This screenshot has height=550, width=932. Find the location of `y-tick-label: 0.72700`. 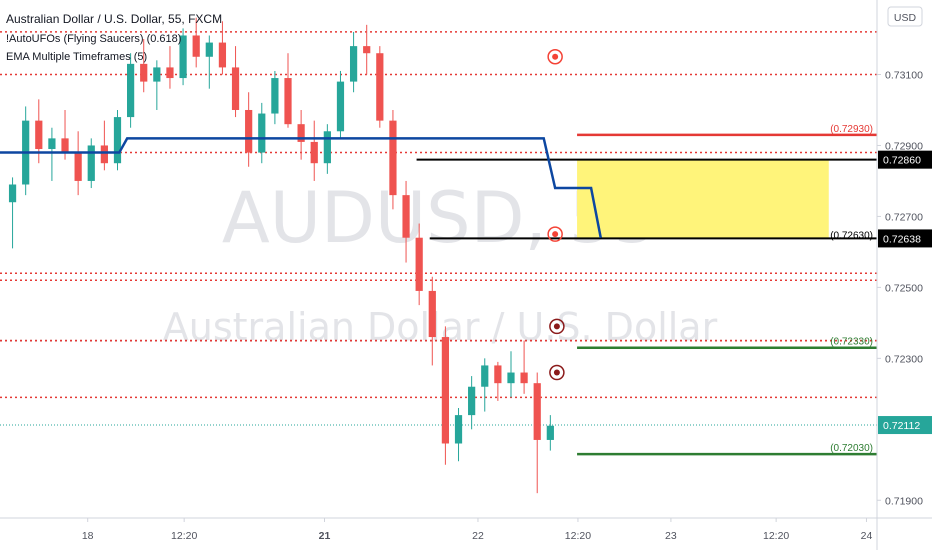

y-tick-label: 0.72700 is located at coordinates (904, 217).